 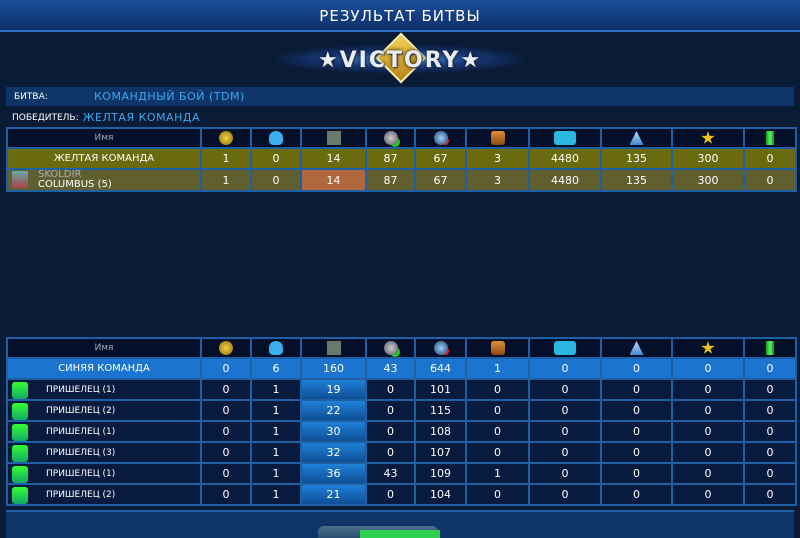 I want to click on battle-mode: КОМАНДНЫЙ БОЙ (TDM), so click(x=169, y=96).